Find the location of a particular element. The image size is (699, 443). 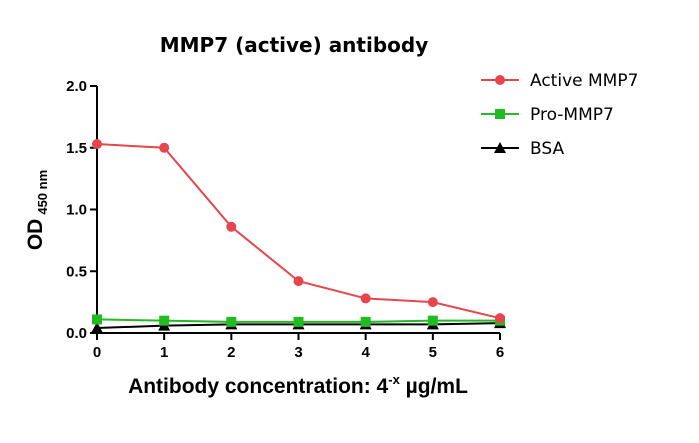

x-axis-label-main: Antibody concentration: 4 is located at coordinates (258, 386).